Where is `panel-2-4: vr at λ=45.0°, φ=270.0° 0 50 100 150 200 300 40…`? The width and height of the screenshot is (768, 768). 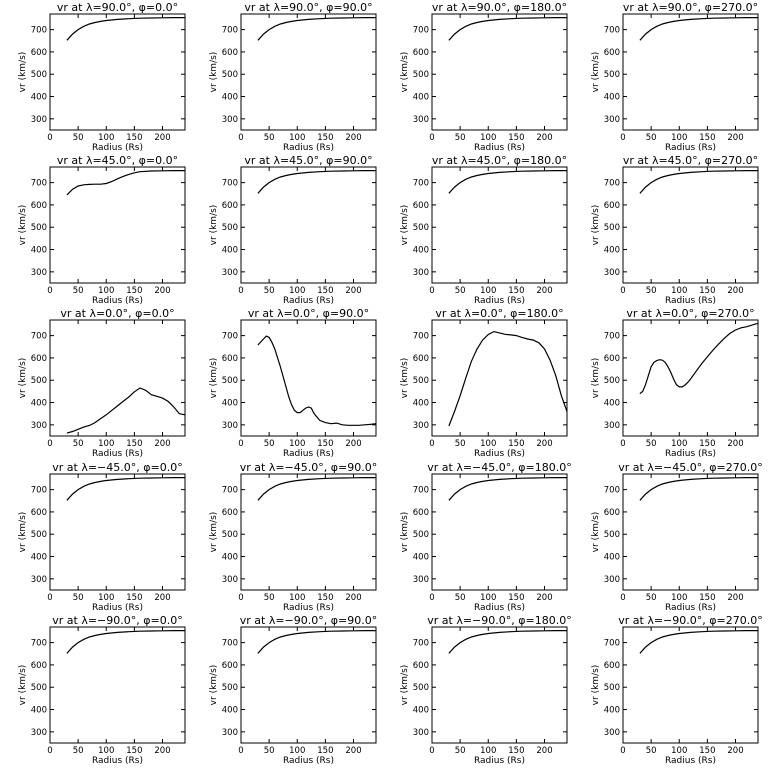 panel-2-4: vr at λ=45.0°, φ=270.0° 0 50 100 150 200 300 40… is located at coordinates (675, 230).